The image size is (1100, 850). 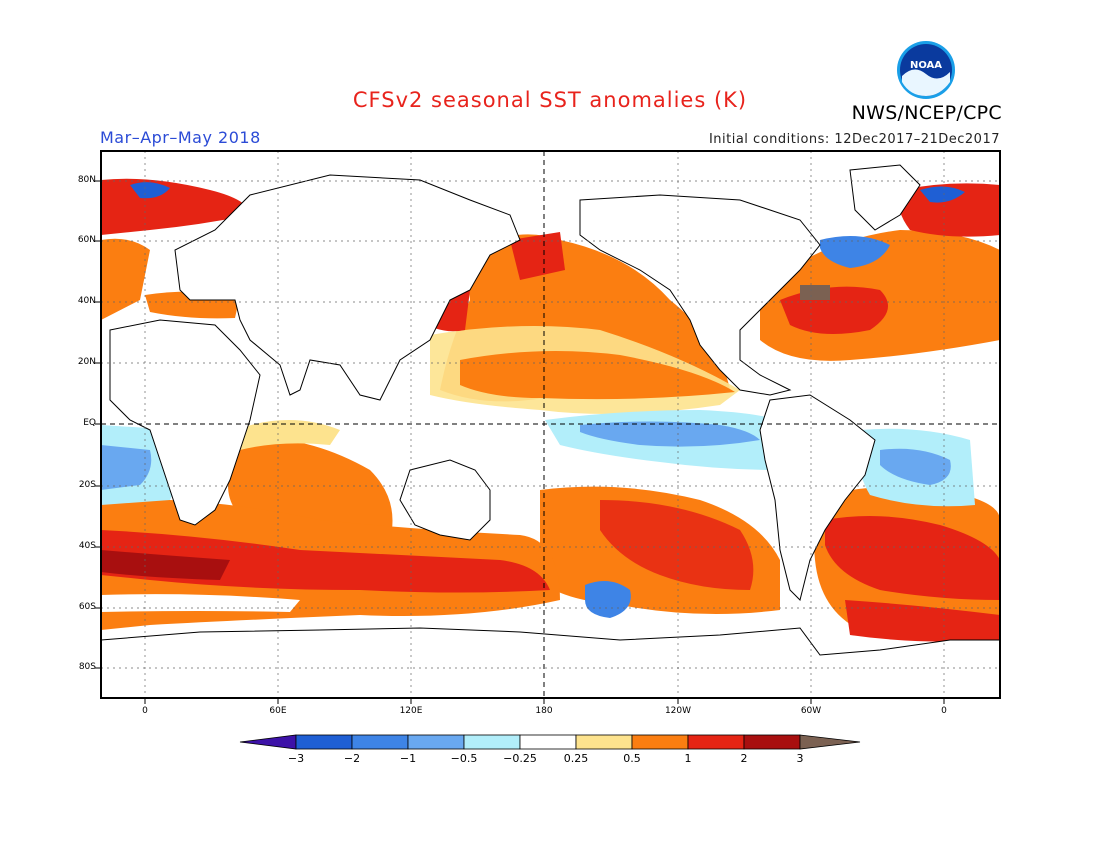 I want to click on colorbar-tick-label: −2, so click(x=352, y=758).